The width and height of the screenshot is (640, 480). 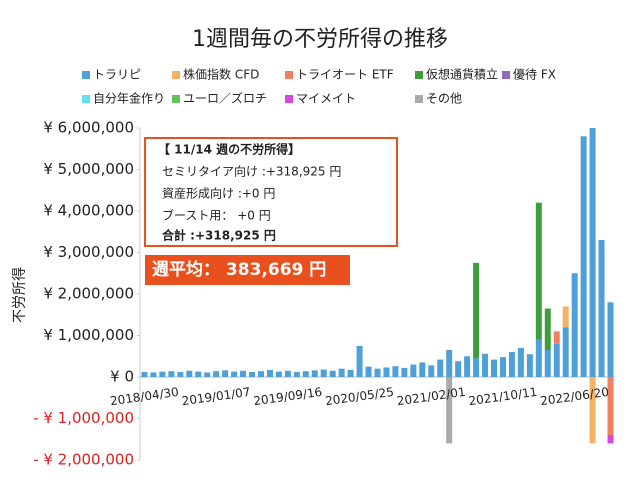 I want to click on y-tick-label: - ¥ 1,000,000, so click(x=83, y=418).